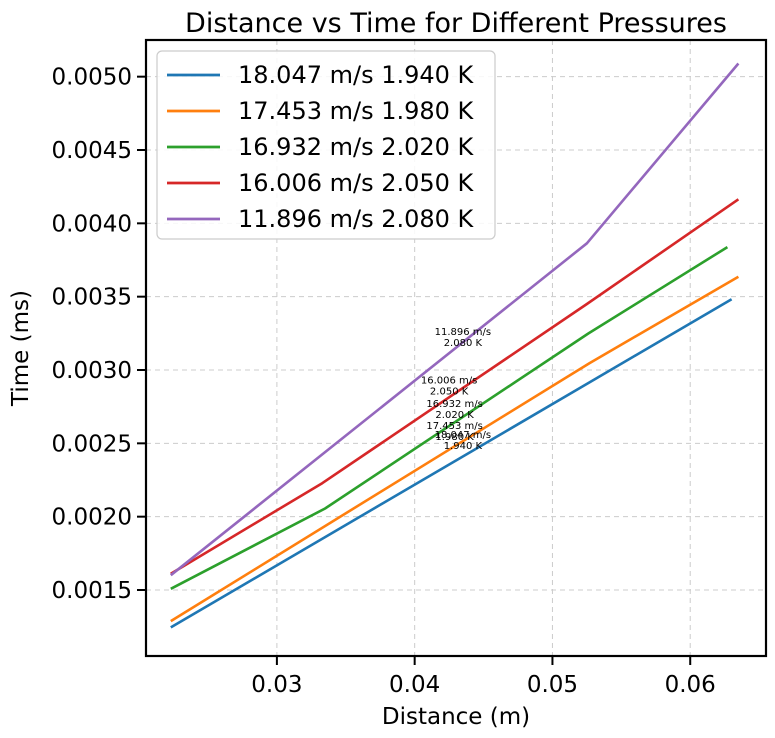 The height and width of the screenshot is (738, 775). What do you see at coordinates (454, 410) in the screenshot?
I see `series-annotation-3: 16.932 m/s 2.020 K` at bounding box center [454, 410].